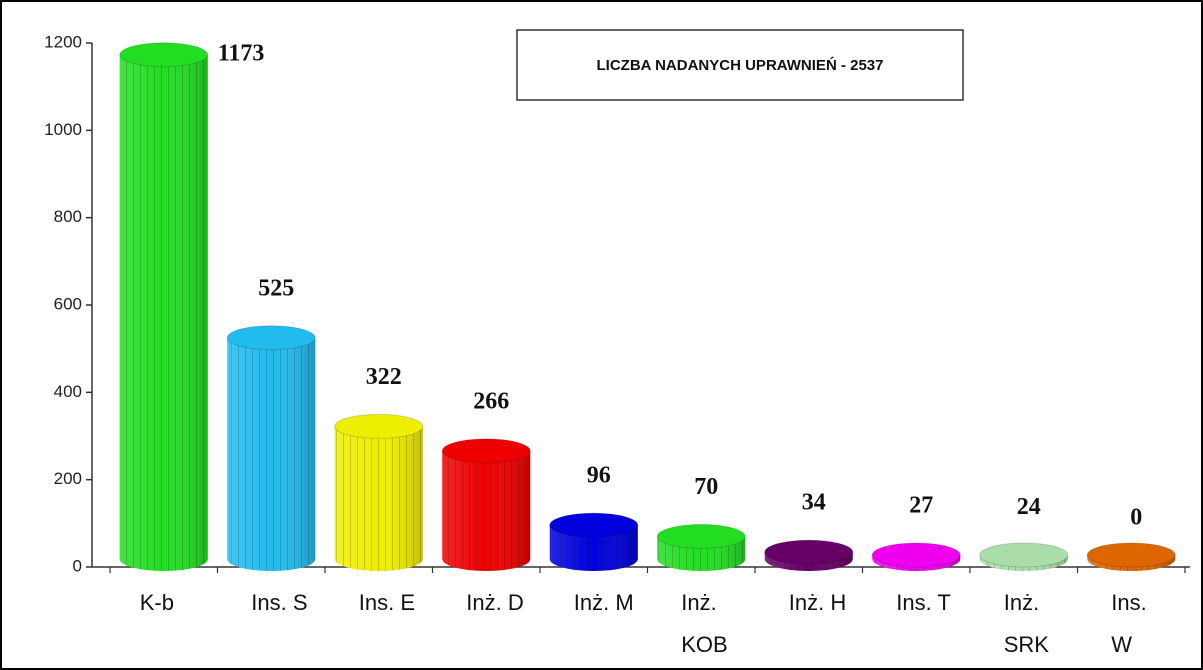  Describe the element at coordinates (1026, 623) in the screenshot. I see `x-tick-label: Inż. SRK` at that location.